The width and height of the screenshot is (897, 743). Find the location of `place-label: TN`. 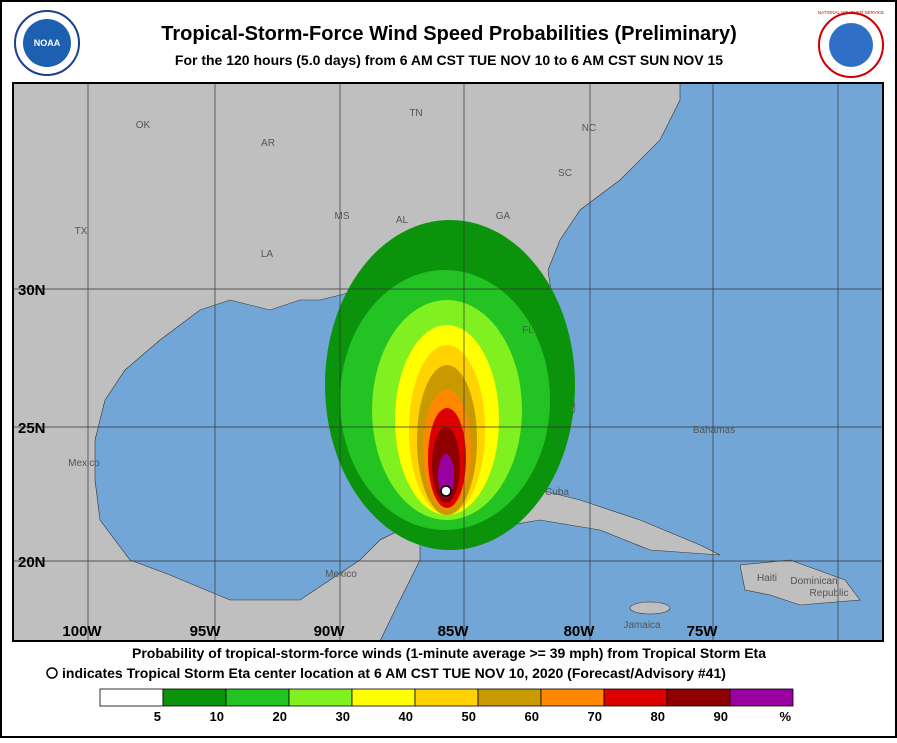

place-label: TN is located at coordinates (415, 113).